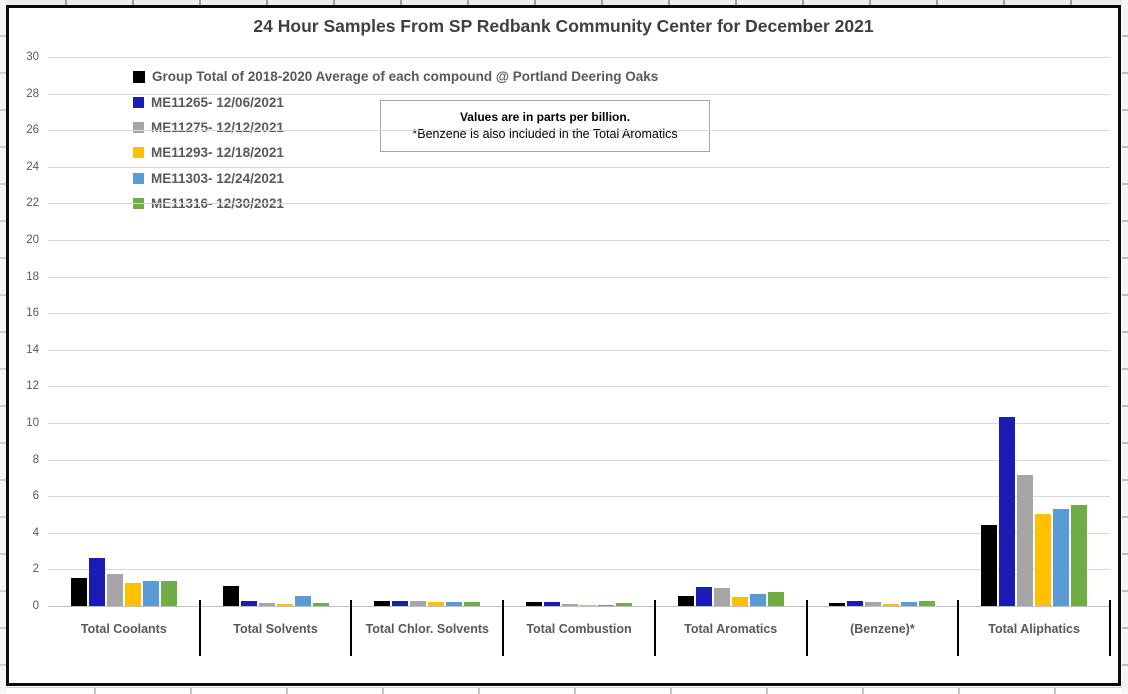 The height and width of the screenshot is (694, 1128). Describe the element at coordinates (35, 606) in the screenshot. I see `y-tick-label: 0` at that location.